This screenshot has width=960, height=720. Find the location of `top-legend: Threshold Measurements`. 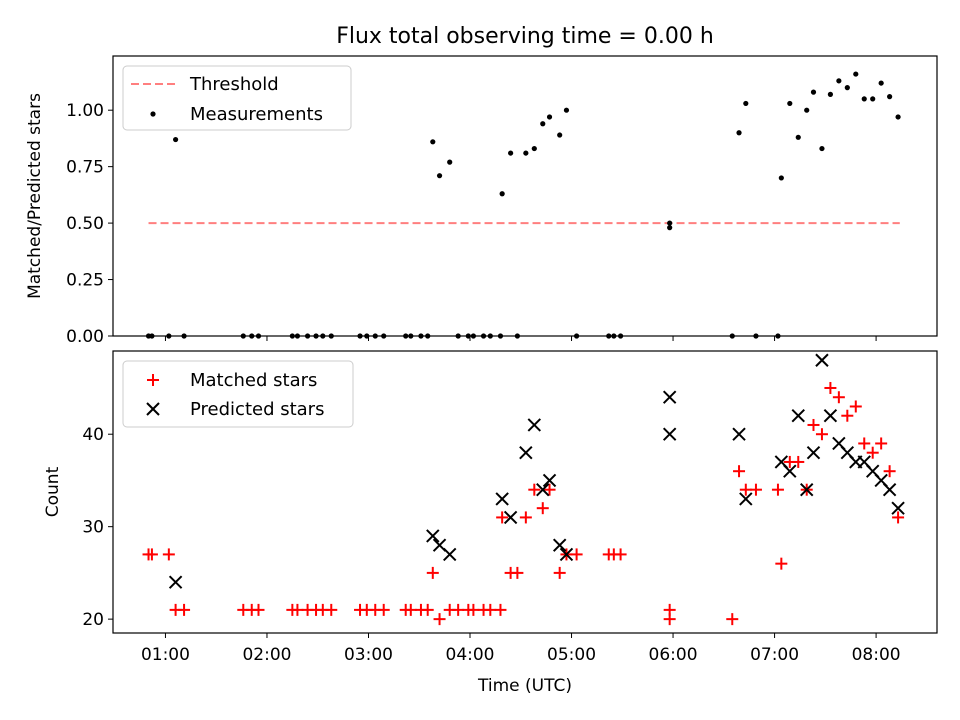

top-legend: Threshold Measurements is located at coordinates (237, 98).